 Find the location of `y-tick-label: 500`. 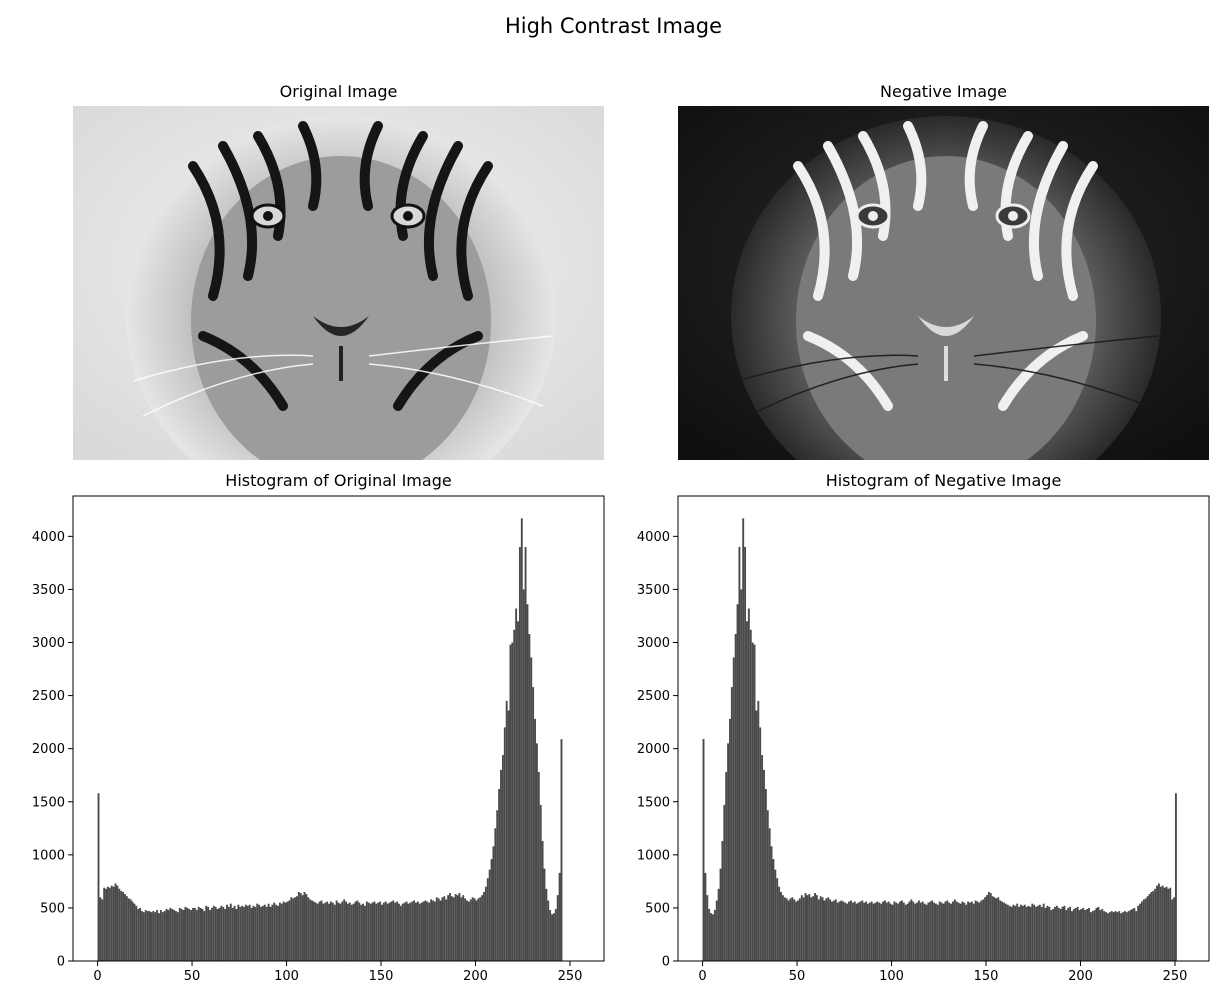

y-tick-label: 500 is located at coordinates (657, 908).